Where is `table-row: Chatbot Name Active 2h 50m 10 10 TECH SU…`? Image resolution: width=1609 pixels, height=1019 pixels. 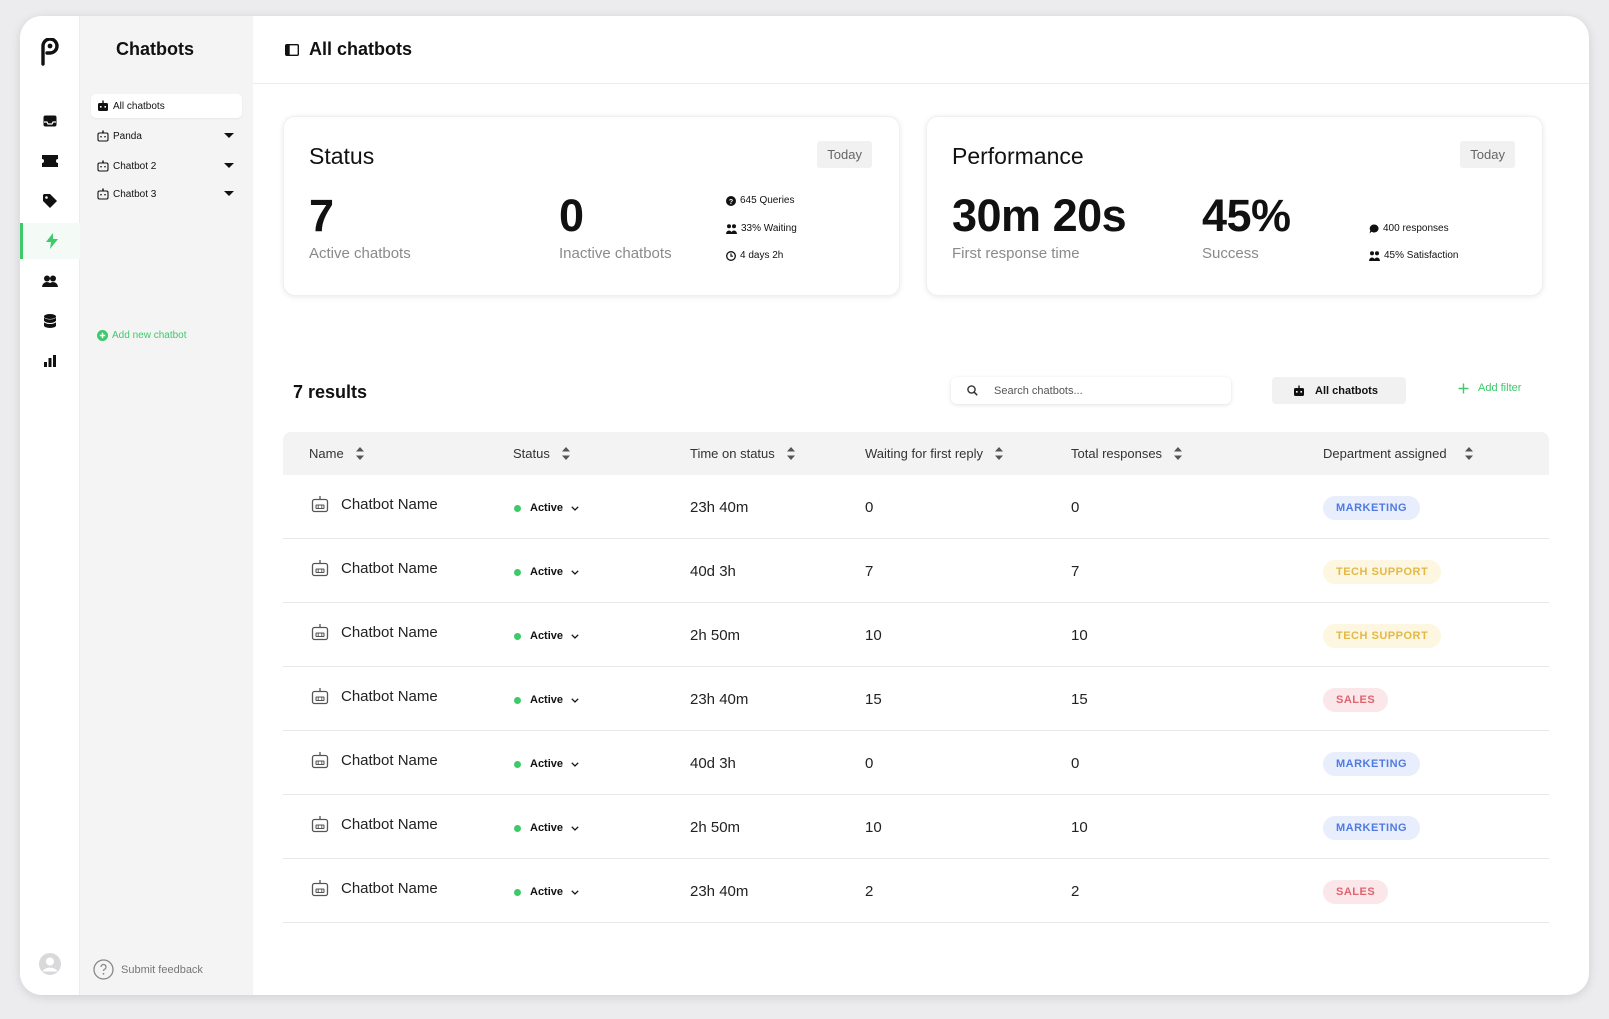 table-row: Chatbot Name Active 2h 50m 10 10 TECH SU… is located at coordinates (916, 635).